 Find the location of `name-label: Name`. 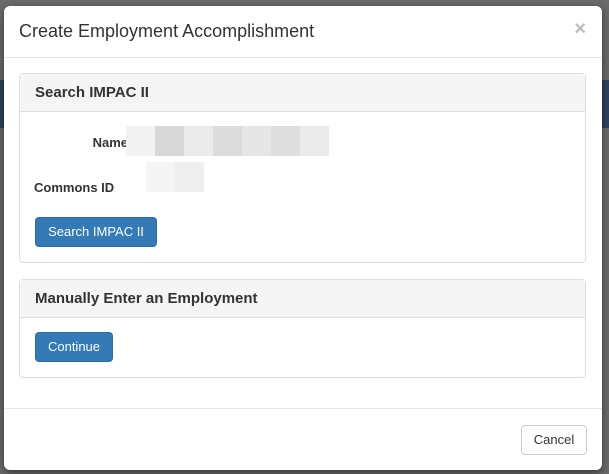

name-label: Name is located at coordinates (110, 142).